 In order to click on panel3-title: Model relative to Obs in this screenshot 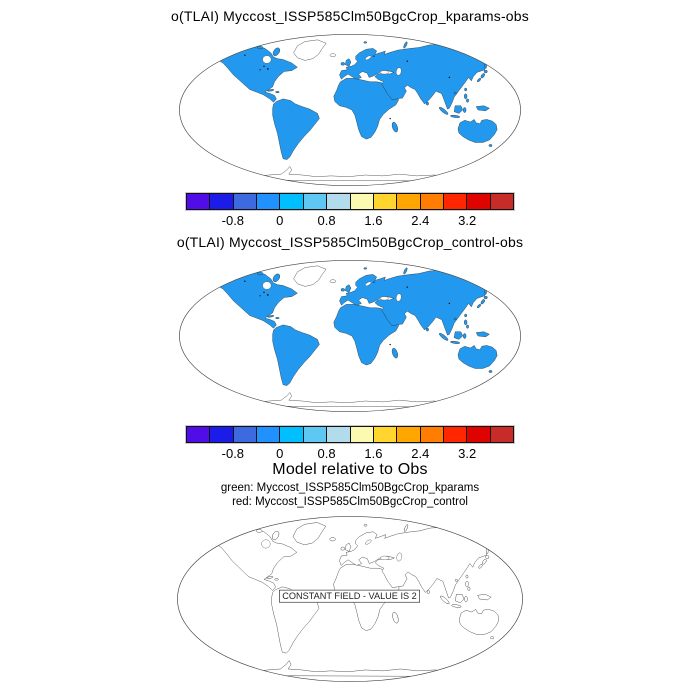, I will do `click(350, 469)`.